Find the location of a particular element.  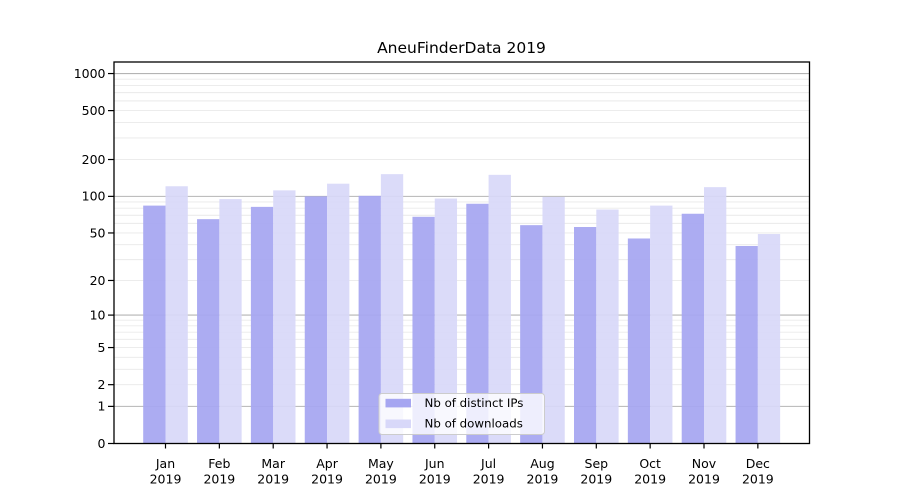

y-tick-label: 5 is located at coordinates (102, 347).